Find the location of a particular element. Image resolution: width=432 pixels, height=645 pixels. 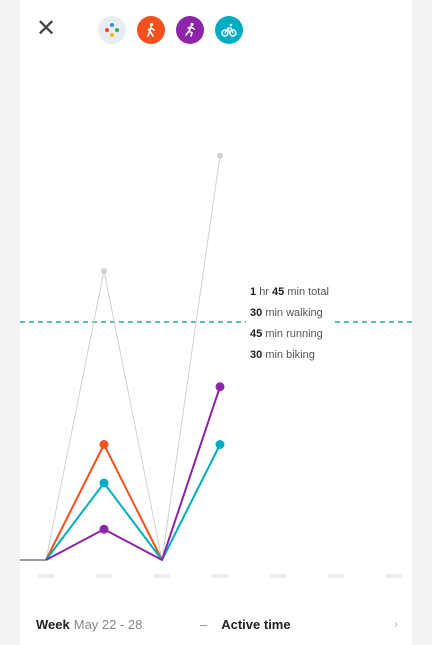

walking-icon is located at coordinates (151, 29).